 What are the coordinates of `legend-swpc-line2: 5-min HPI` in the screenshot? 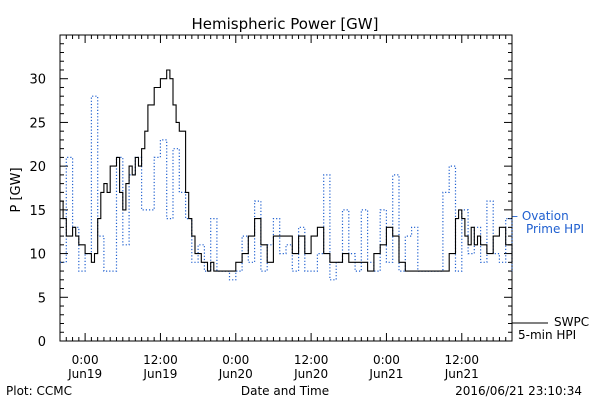 It's located at (547, 335).